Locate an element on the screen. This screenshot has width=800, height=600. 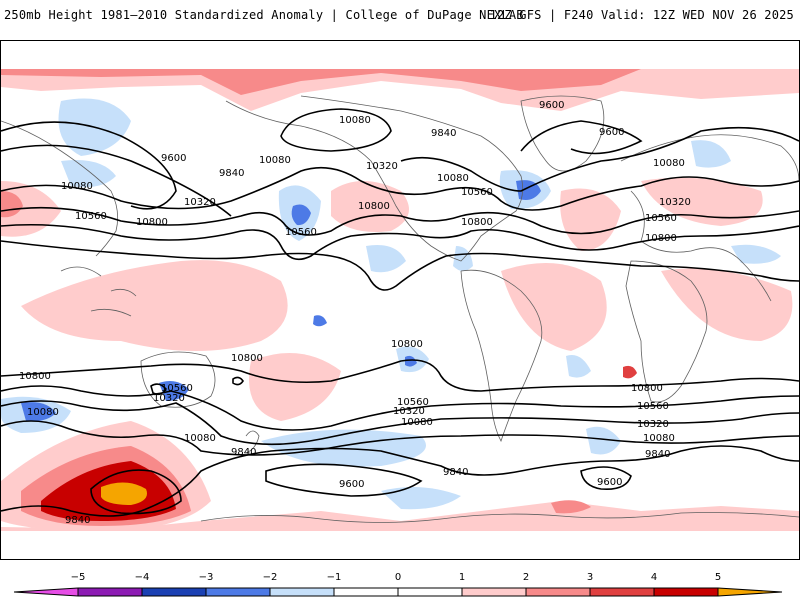
colorbar-tick-label: 4 is located at coordinates (654, 577).